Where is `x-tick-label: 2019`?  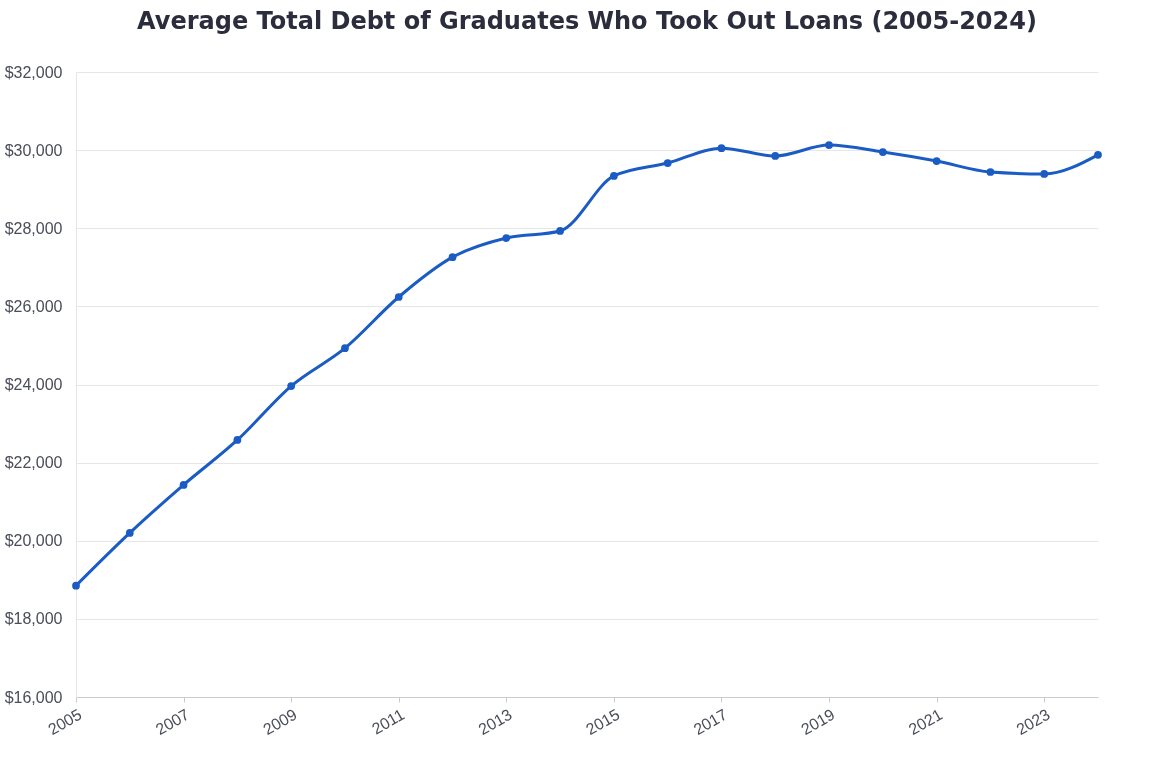
x-tick-label: 2019 is located at coordinates (818, 722).